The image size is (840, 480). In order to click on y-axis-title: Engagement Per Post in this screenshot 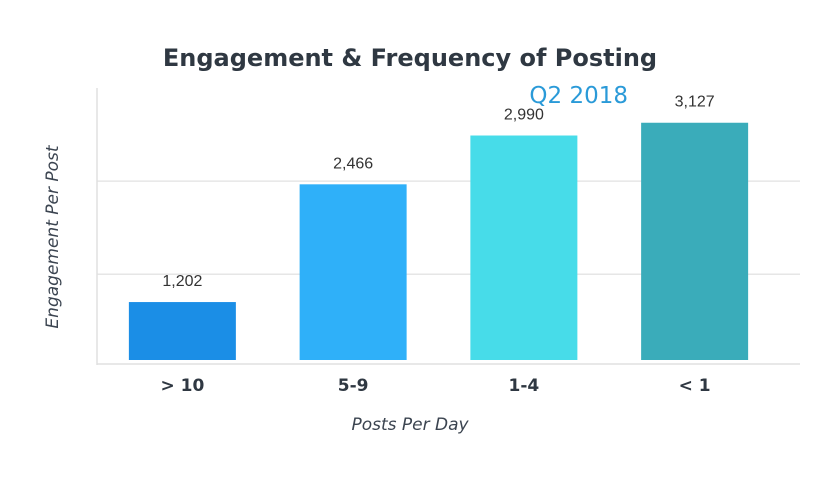, I will do `click(53, 236)`.